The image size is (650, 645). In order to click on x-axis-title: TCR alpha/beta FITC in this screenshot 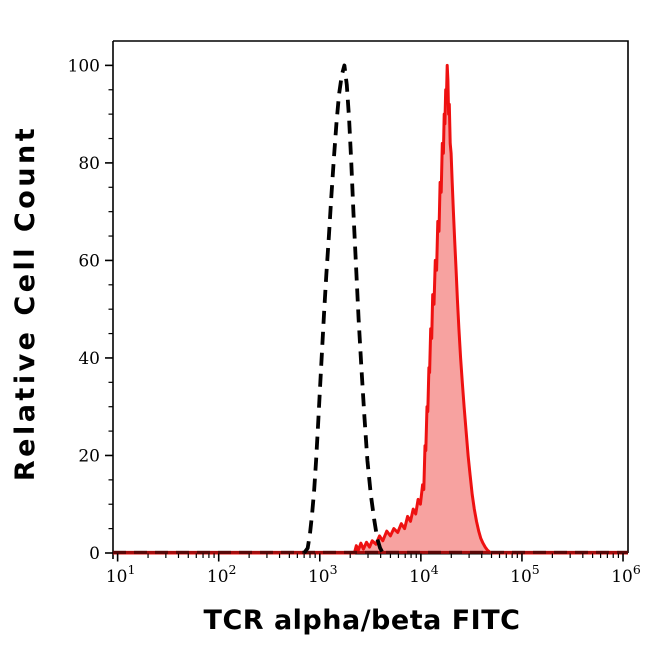, I will do `click(362, 620)`.